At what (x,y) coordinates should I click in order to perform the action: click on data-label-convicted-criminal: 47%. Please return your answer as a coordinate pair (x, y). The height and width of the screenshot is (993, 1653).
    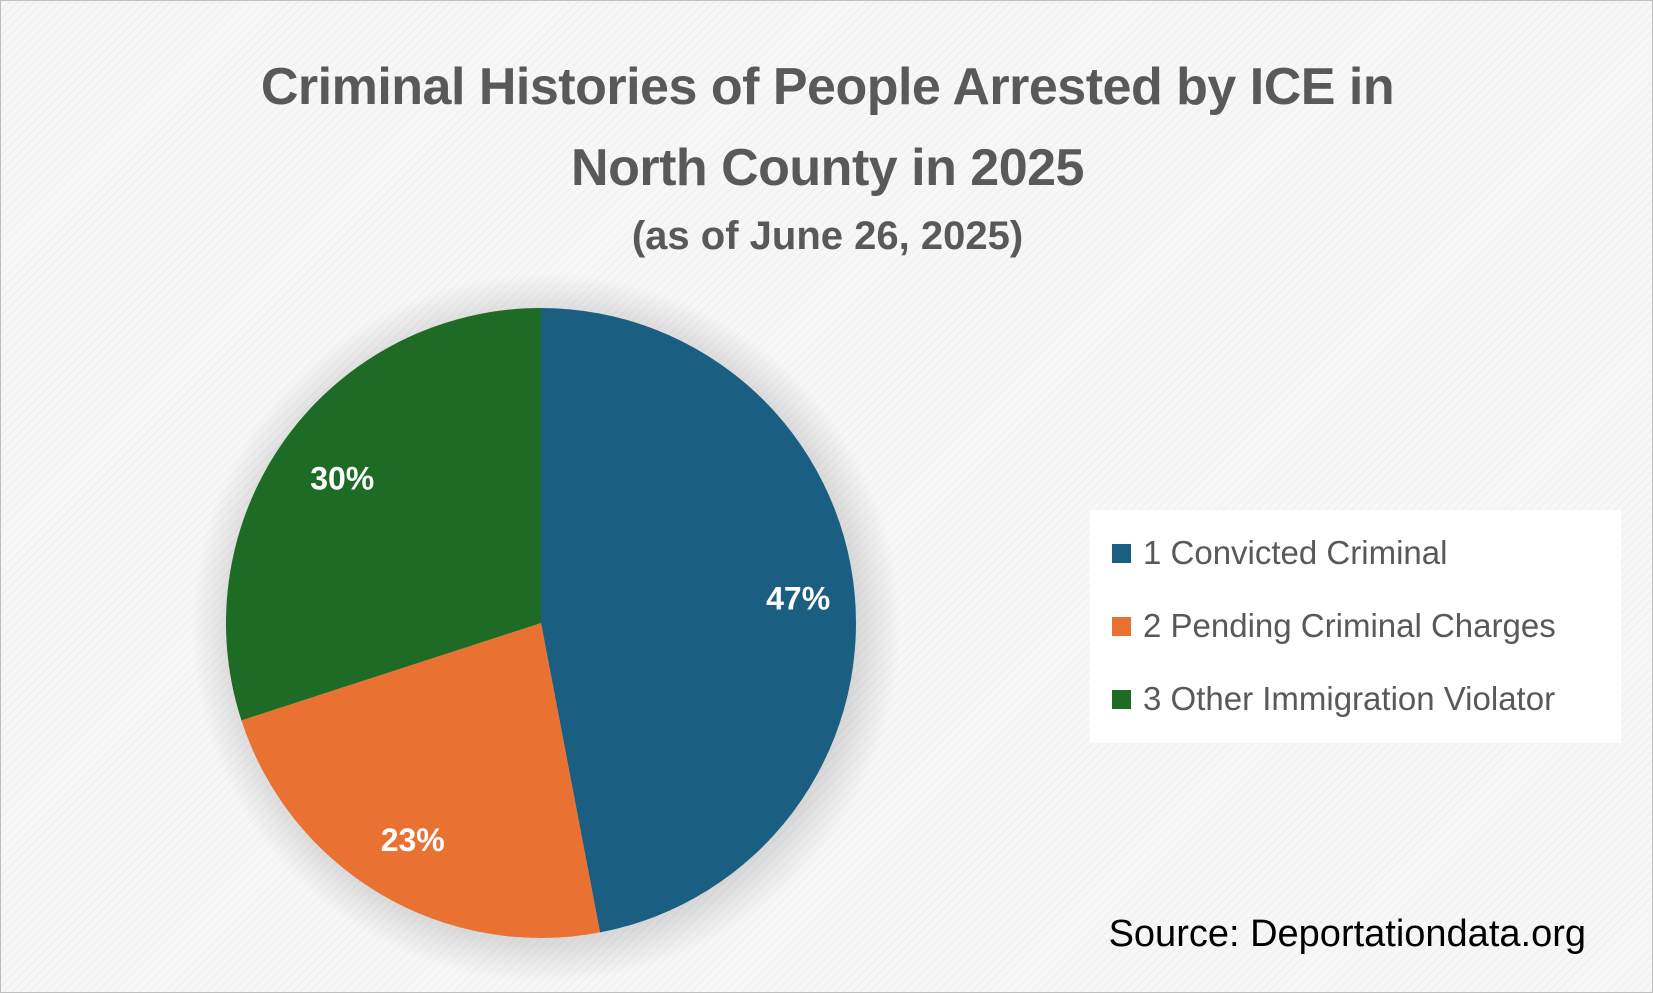
    Looking at the image, I should click on (798, 599).